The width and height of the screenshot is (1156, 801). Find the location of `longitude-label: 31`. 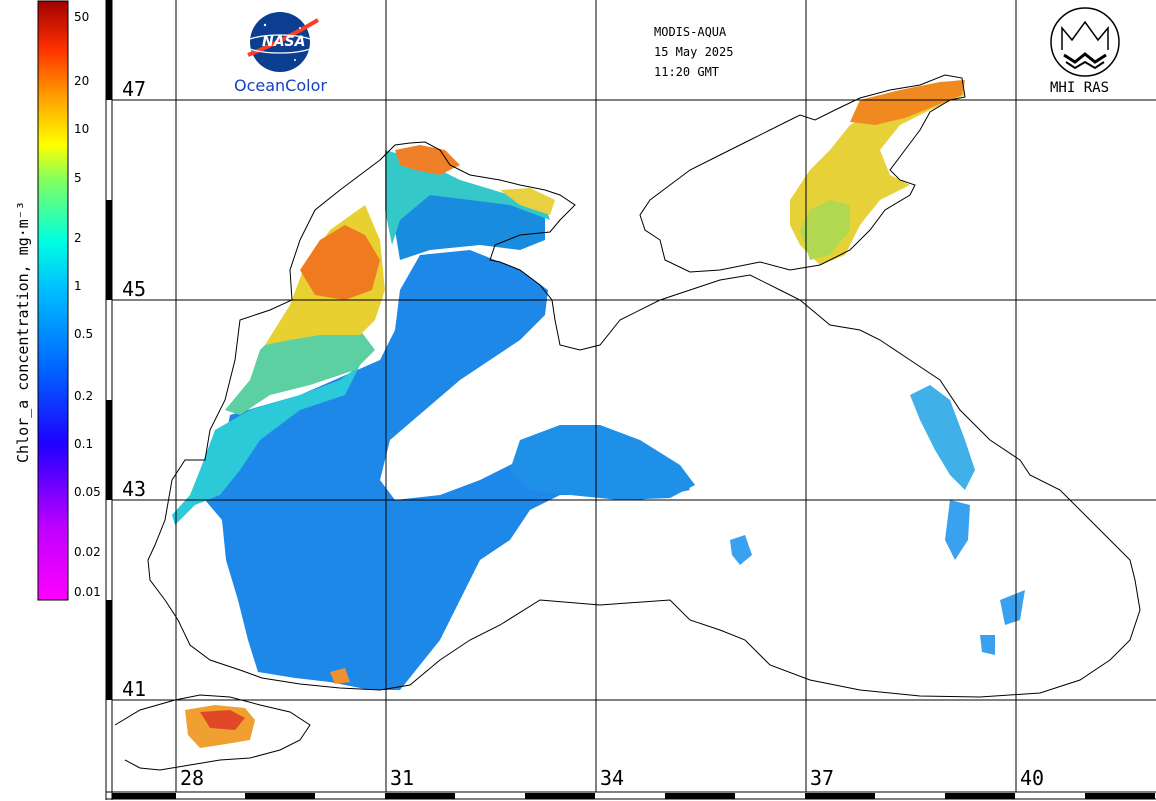

longitude-label: 31 is located at coordinates (402, 778).